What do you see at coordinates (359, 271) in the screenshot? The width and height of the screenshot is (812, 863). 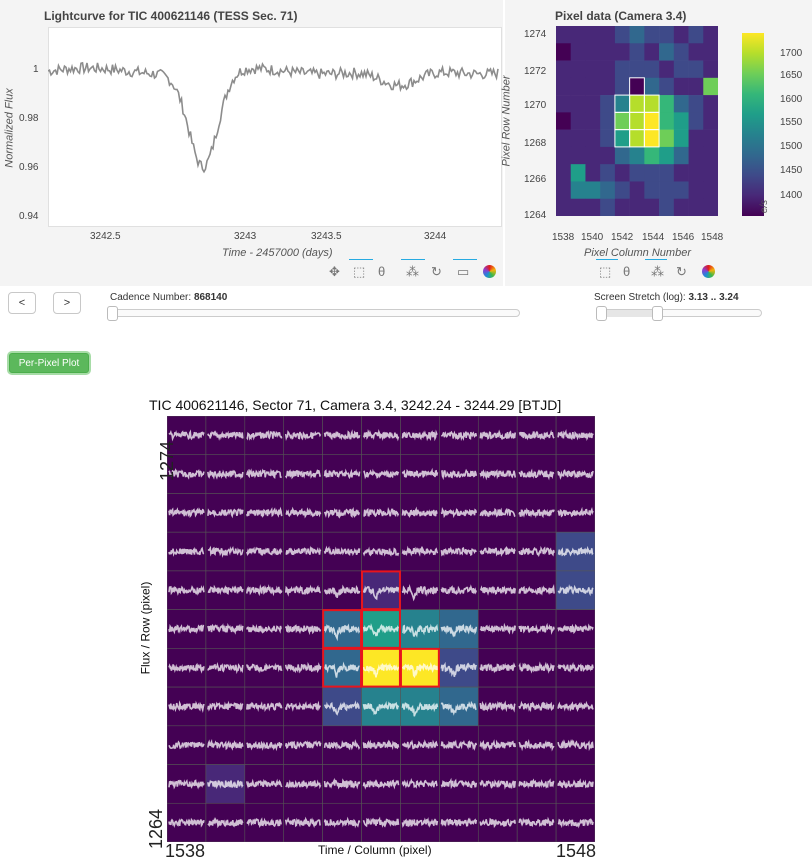 I see `box-zoom-icon: ⬚` at bounding box center [359, 271].